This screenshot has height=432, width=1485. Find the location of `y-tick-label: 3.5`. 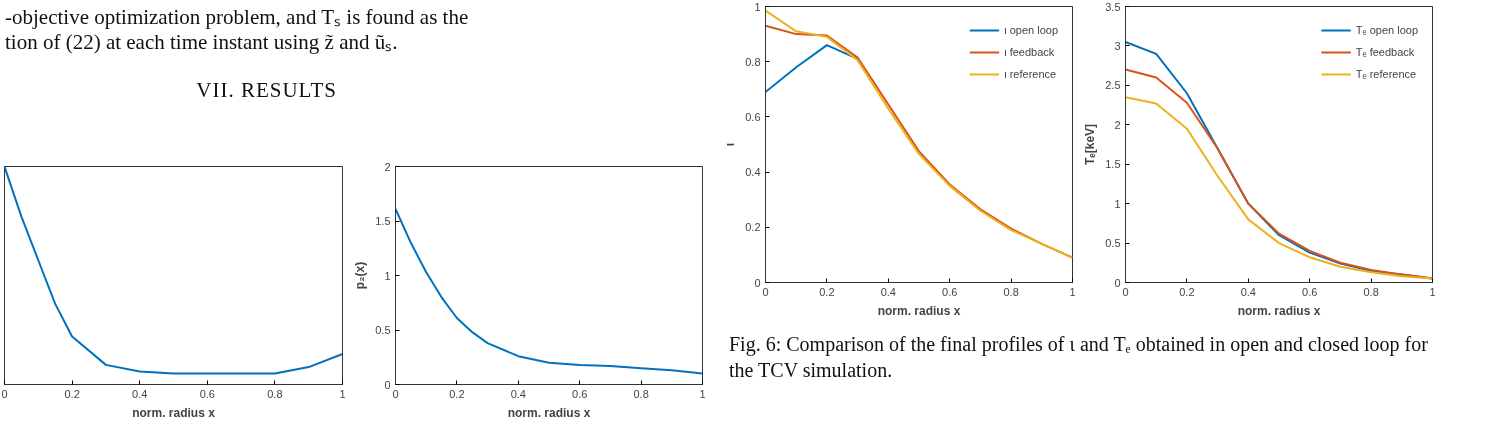

y-tick-label: 3.5 is located at coordinates (1113, 6).